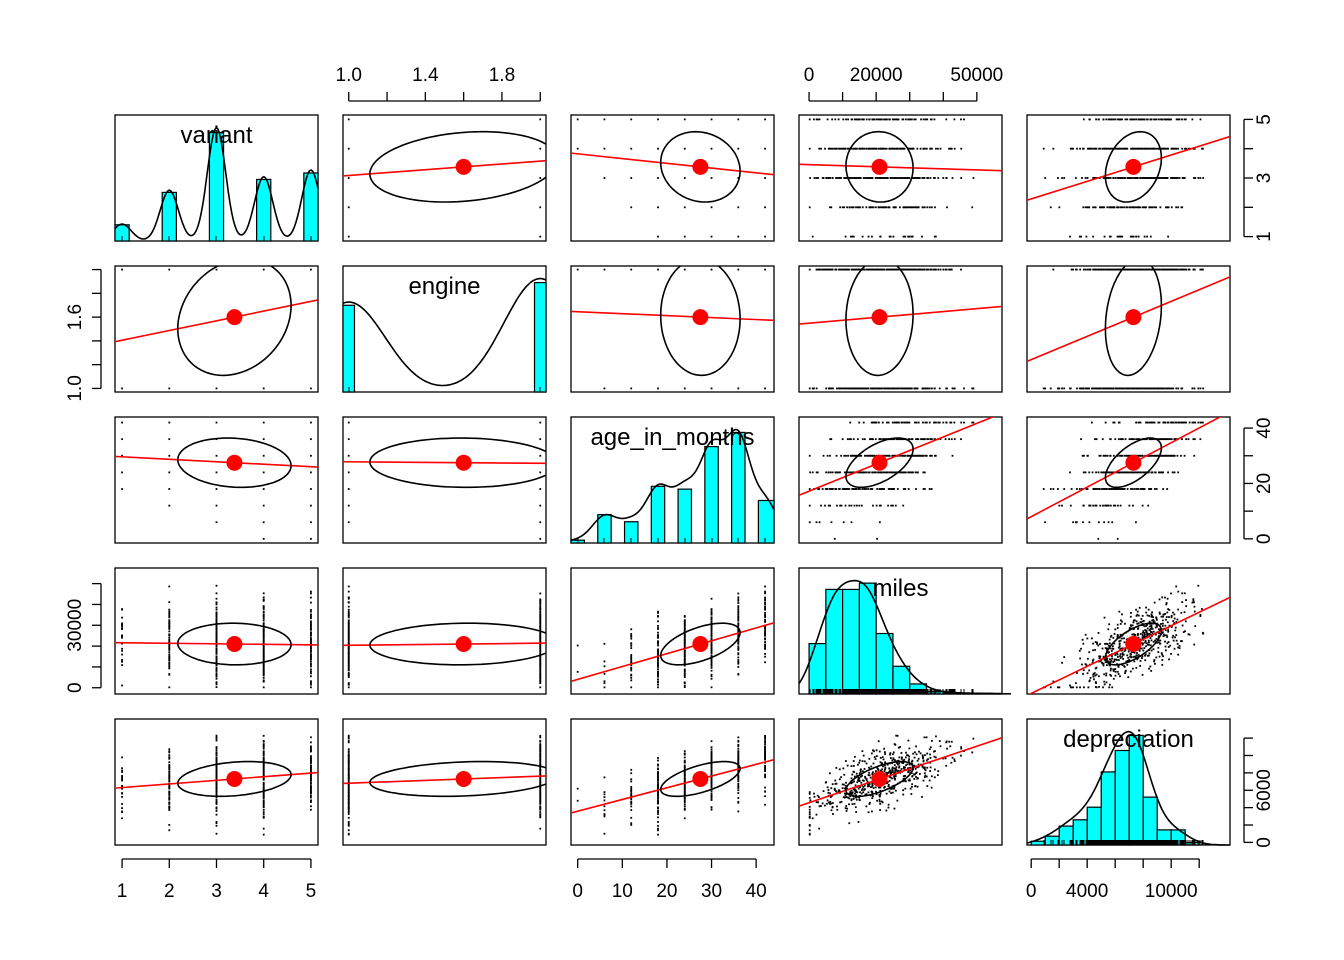  I want to click on centroid-point, so click(1133, 166).